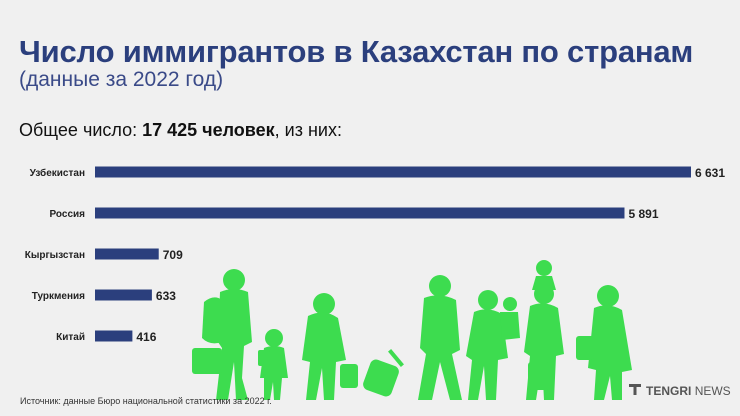 The width and height of the screenshot is (740, 416). What do you see at coordinates (58, 296) in the screenshot?
I see `category-label: Туркмения` at bounding box center [58, 296].